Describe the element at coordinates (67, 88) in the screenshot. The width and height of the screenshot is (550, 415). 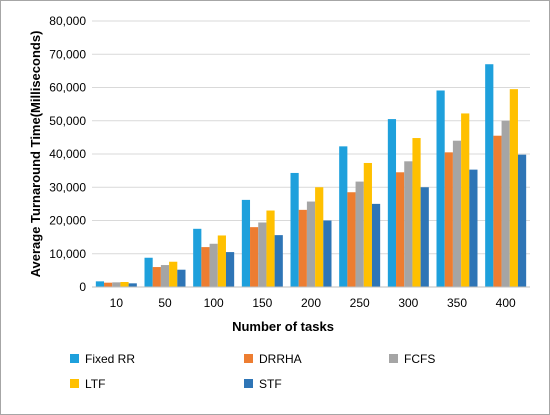
I see `y-tick-label: 60,000` at that location.